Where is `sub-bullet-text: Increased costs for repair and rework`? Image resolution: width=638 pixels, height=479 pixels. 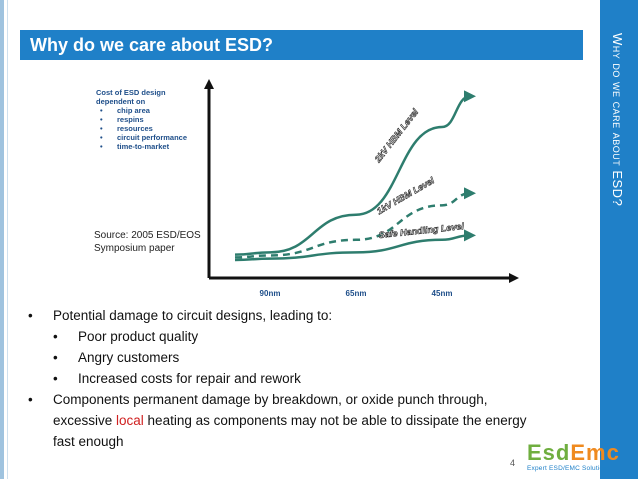
sub-bullet-text: Increased costs for repair and rework is located at coordinates (189, 378).